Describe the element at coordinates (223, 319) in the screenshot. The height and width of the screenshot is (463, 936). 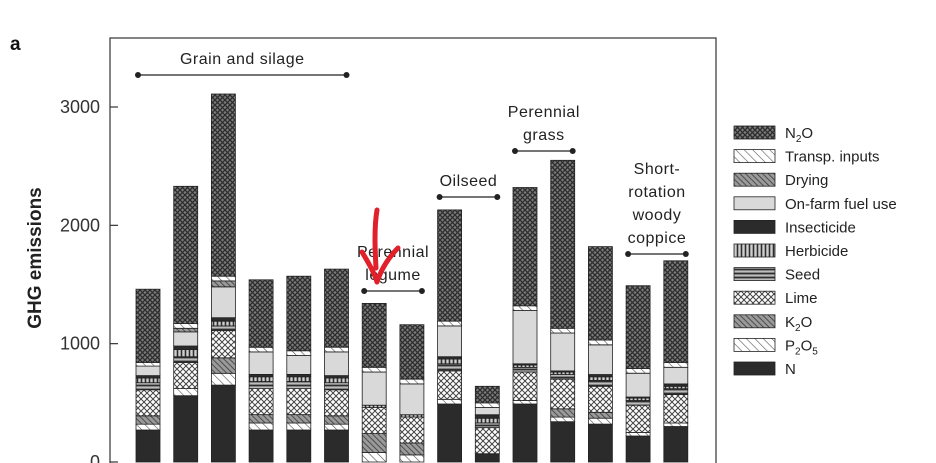
I see `segment-insecticide` at that location.